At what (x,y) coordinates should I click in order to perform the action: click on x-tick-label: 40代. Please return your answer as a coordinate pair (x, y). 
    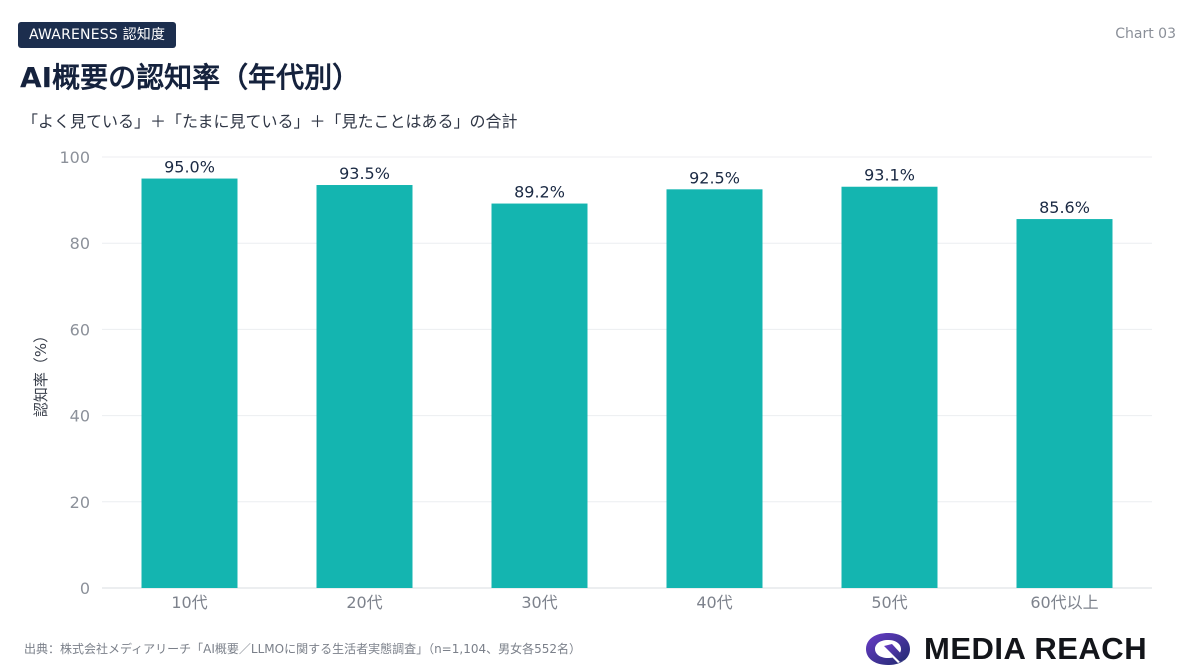
    Looking at the image, I should click on (714, 602).